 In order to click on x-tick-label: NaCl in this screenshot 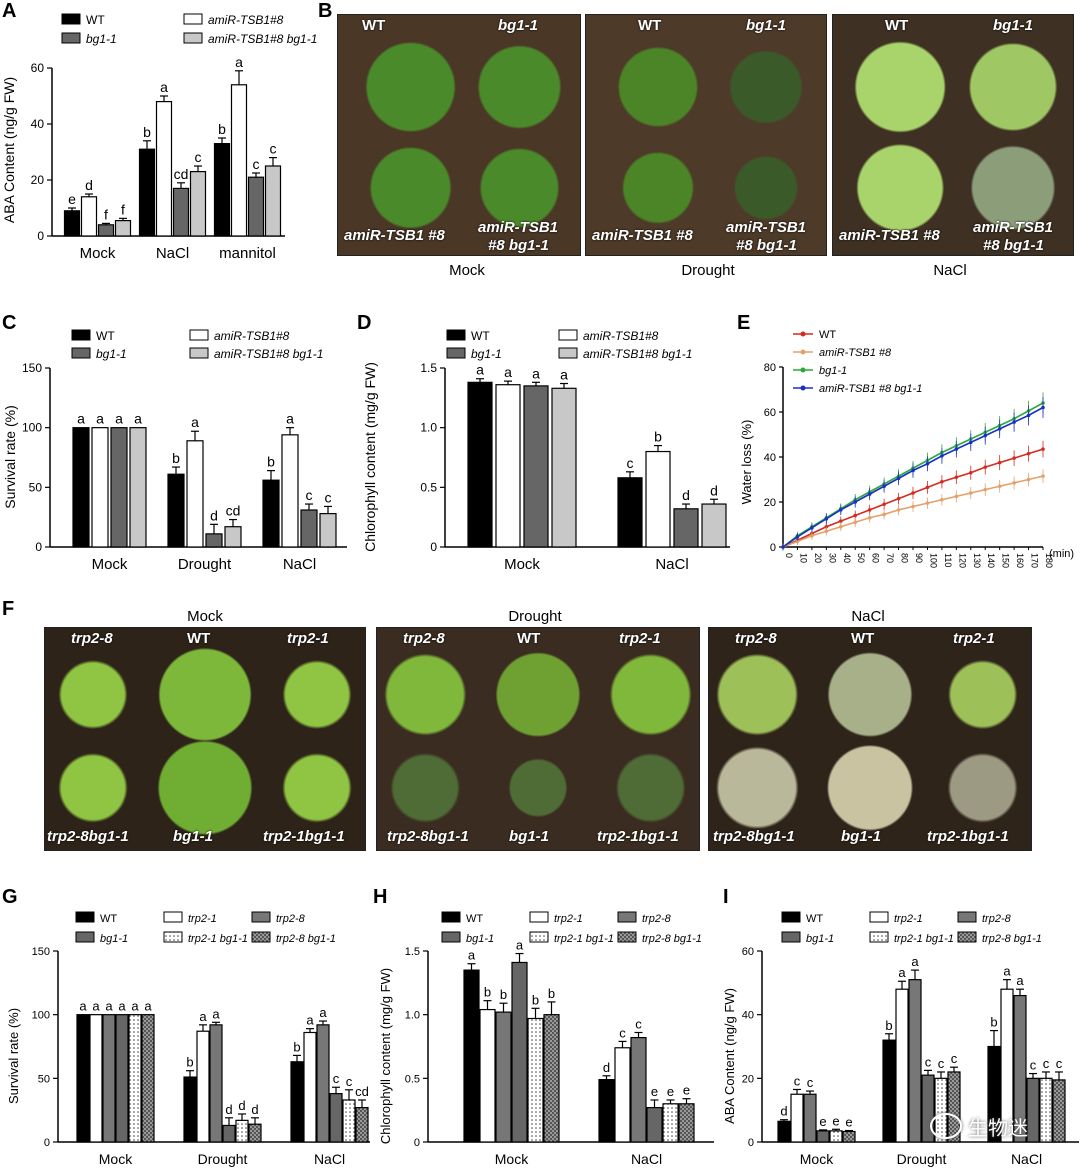, I will do `click(329, 1159)`.